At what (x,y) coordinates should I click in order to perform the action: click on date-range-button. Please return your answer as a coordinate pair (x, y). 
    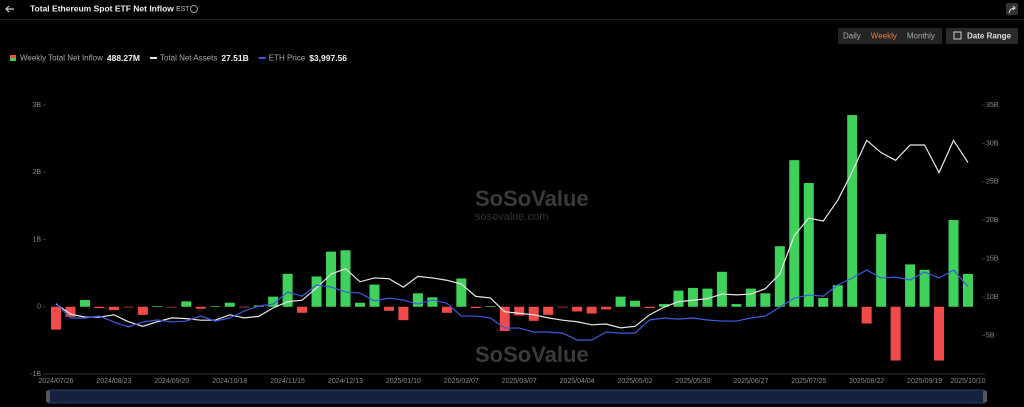
    Looking at the image, I should click on (982, 36).